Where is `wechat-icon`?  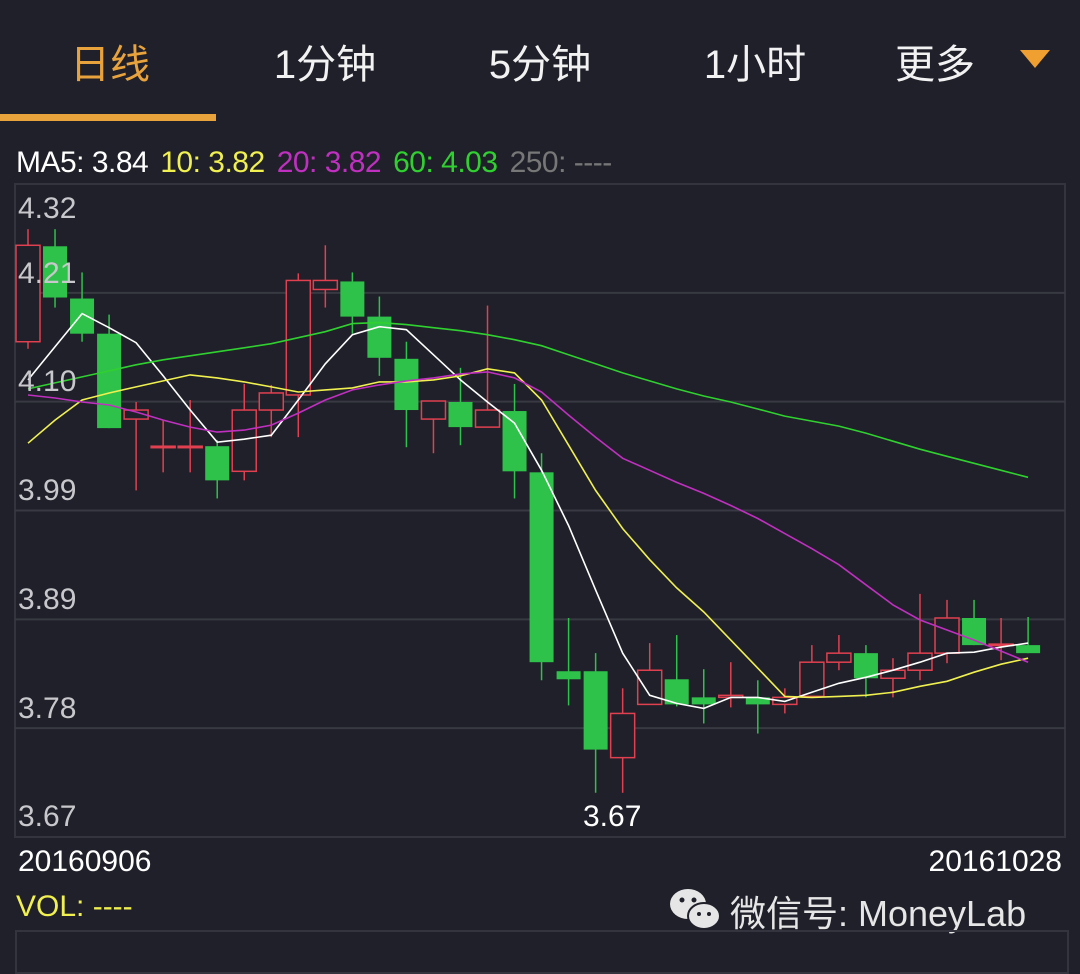 wechat-icon is located at coordinates (695, 909).